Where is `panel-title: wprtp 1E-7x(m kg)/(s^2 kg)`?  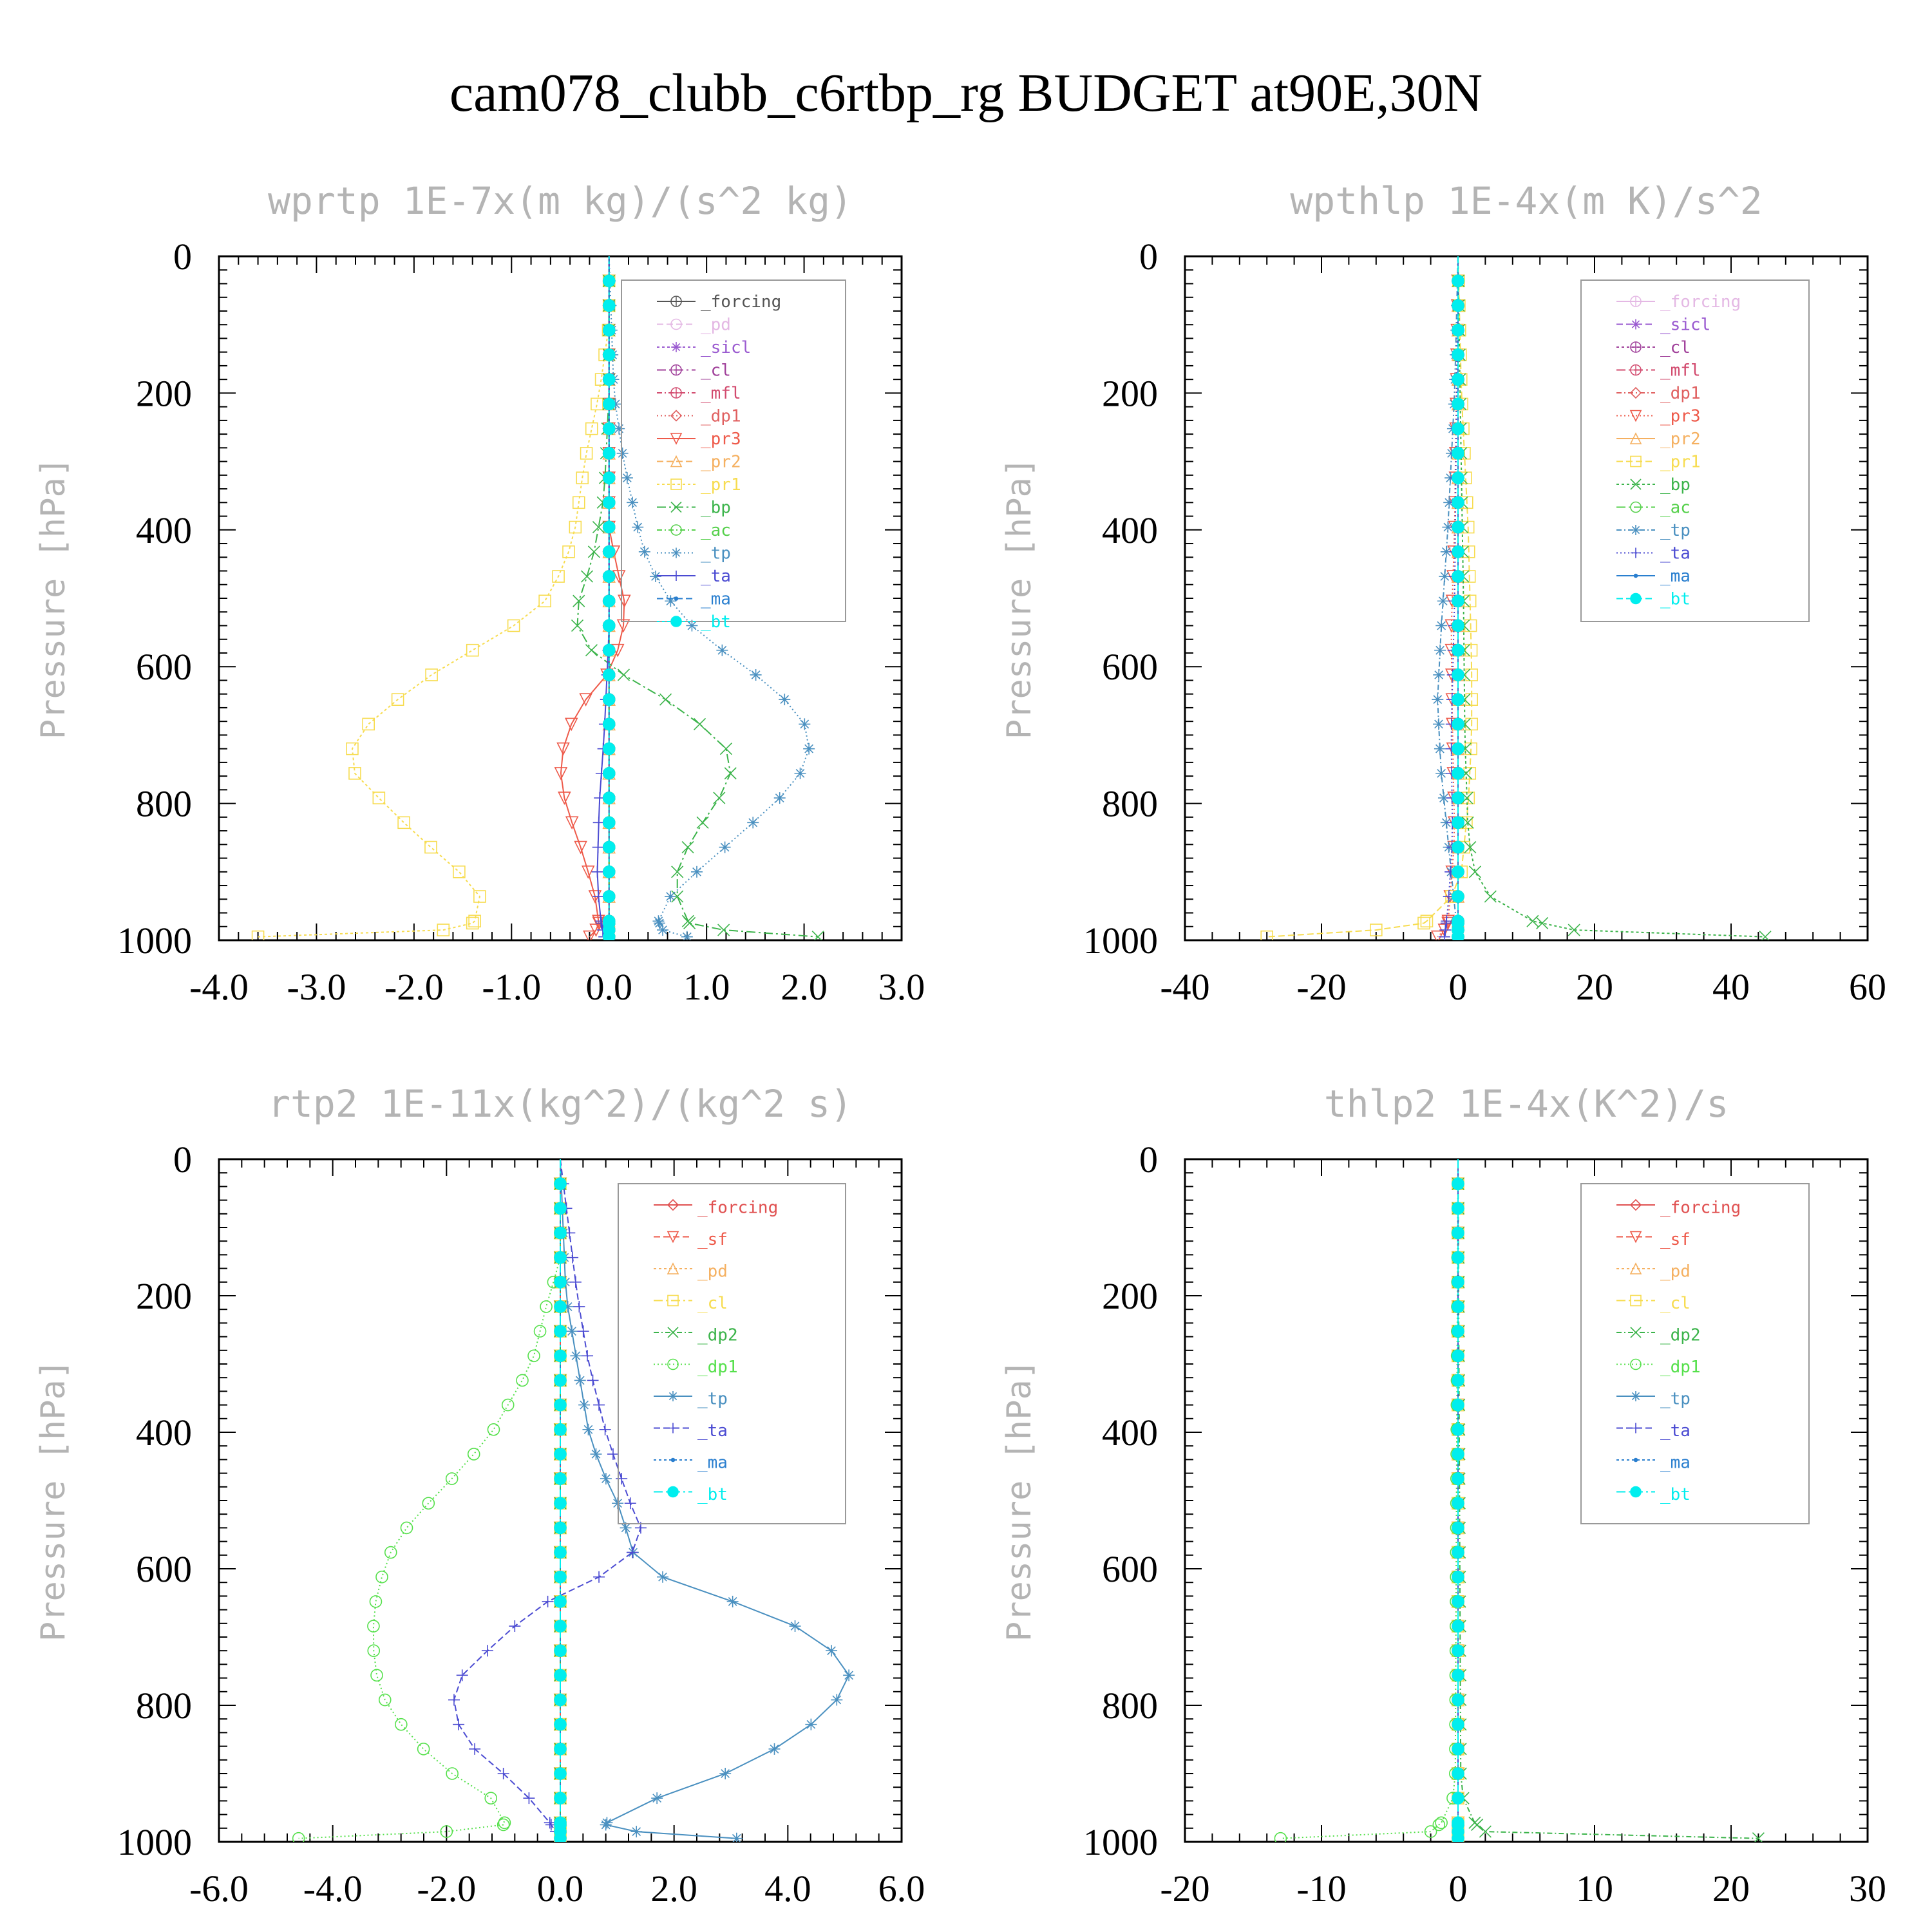 panel-title: wprtp 1E-7x(m kg)/(s^2 kg) is located at coordinates (560, 201).